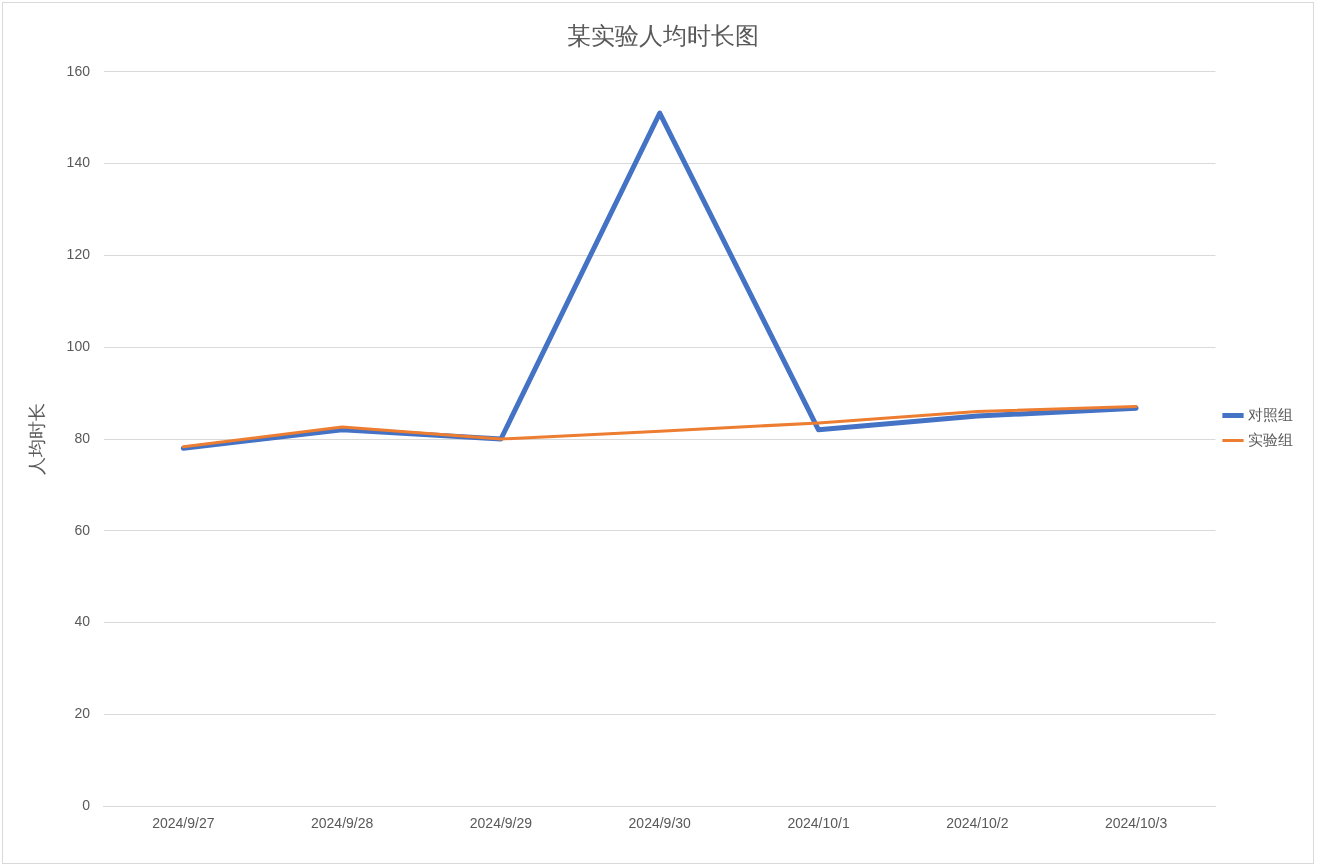 Image resolution: width=1318 pixels, height=868 pixels. I want to click on chart-title: 某实验人均时长图, so click(663, 35).